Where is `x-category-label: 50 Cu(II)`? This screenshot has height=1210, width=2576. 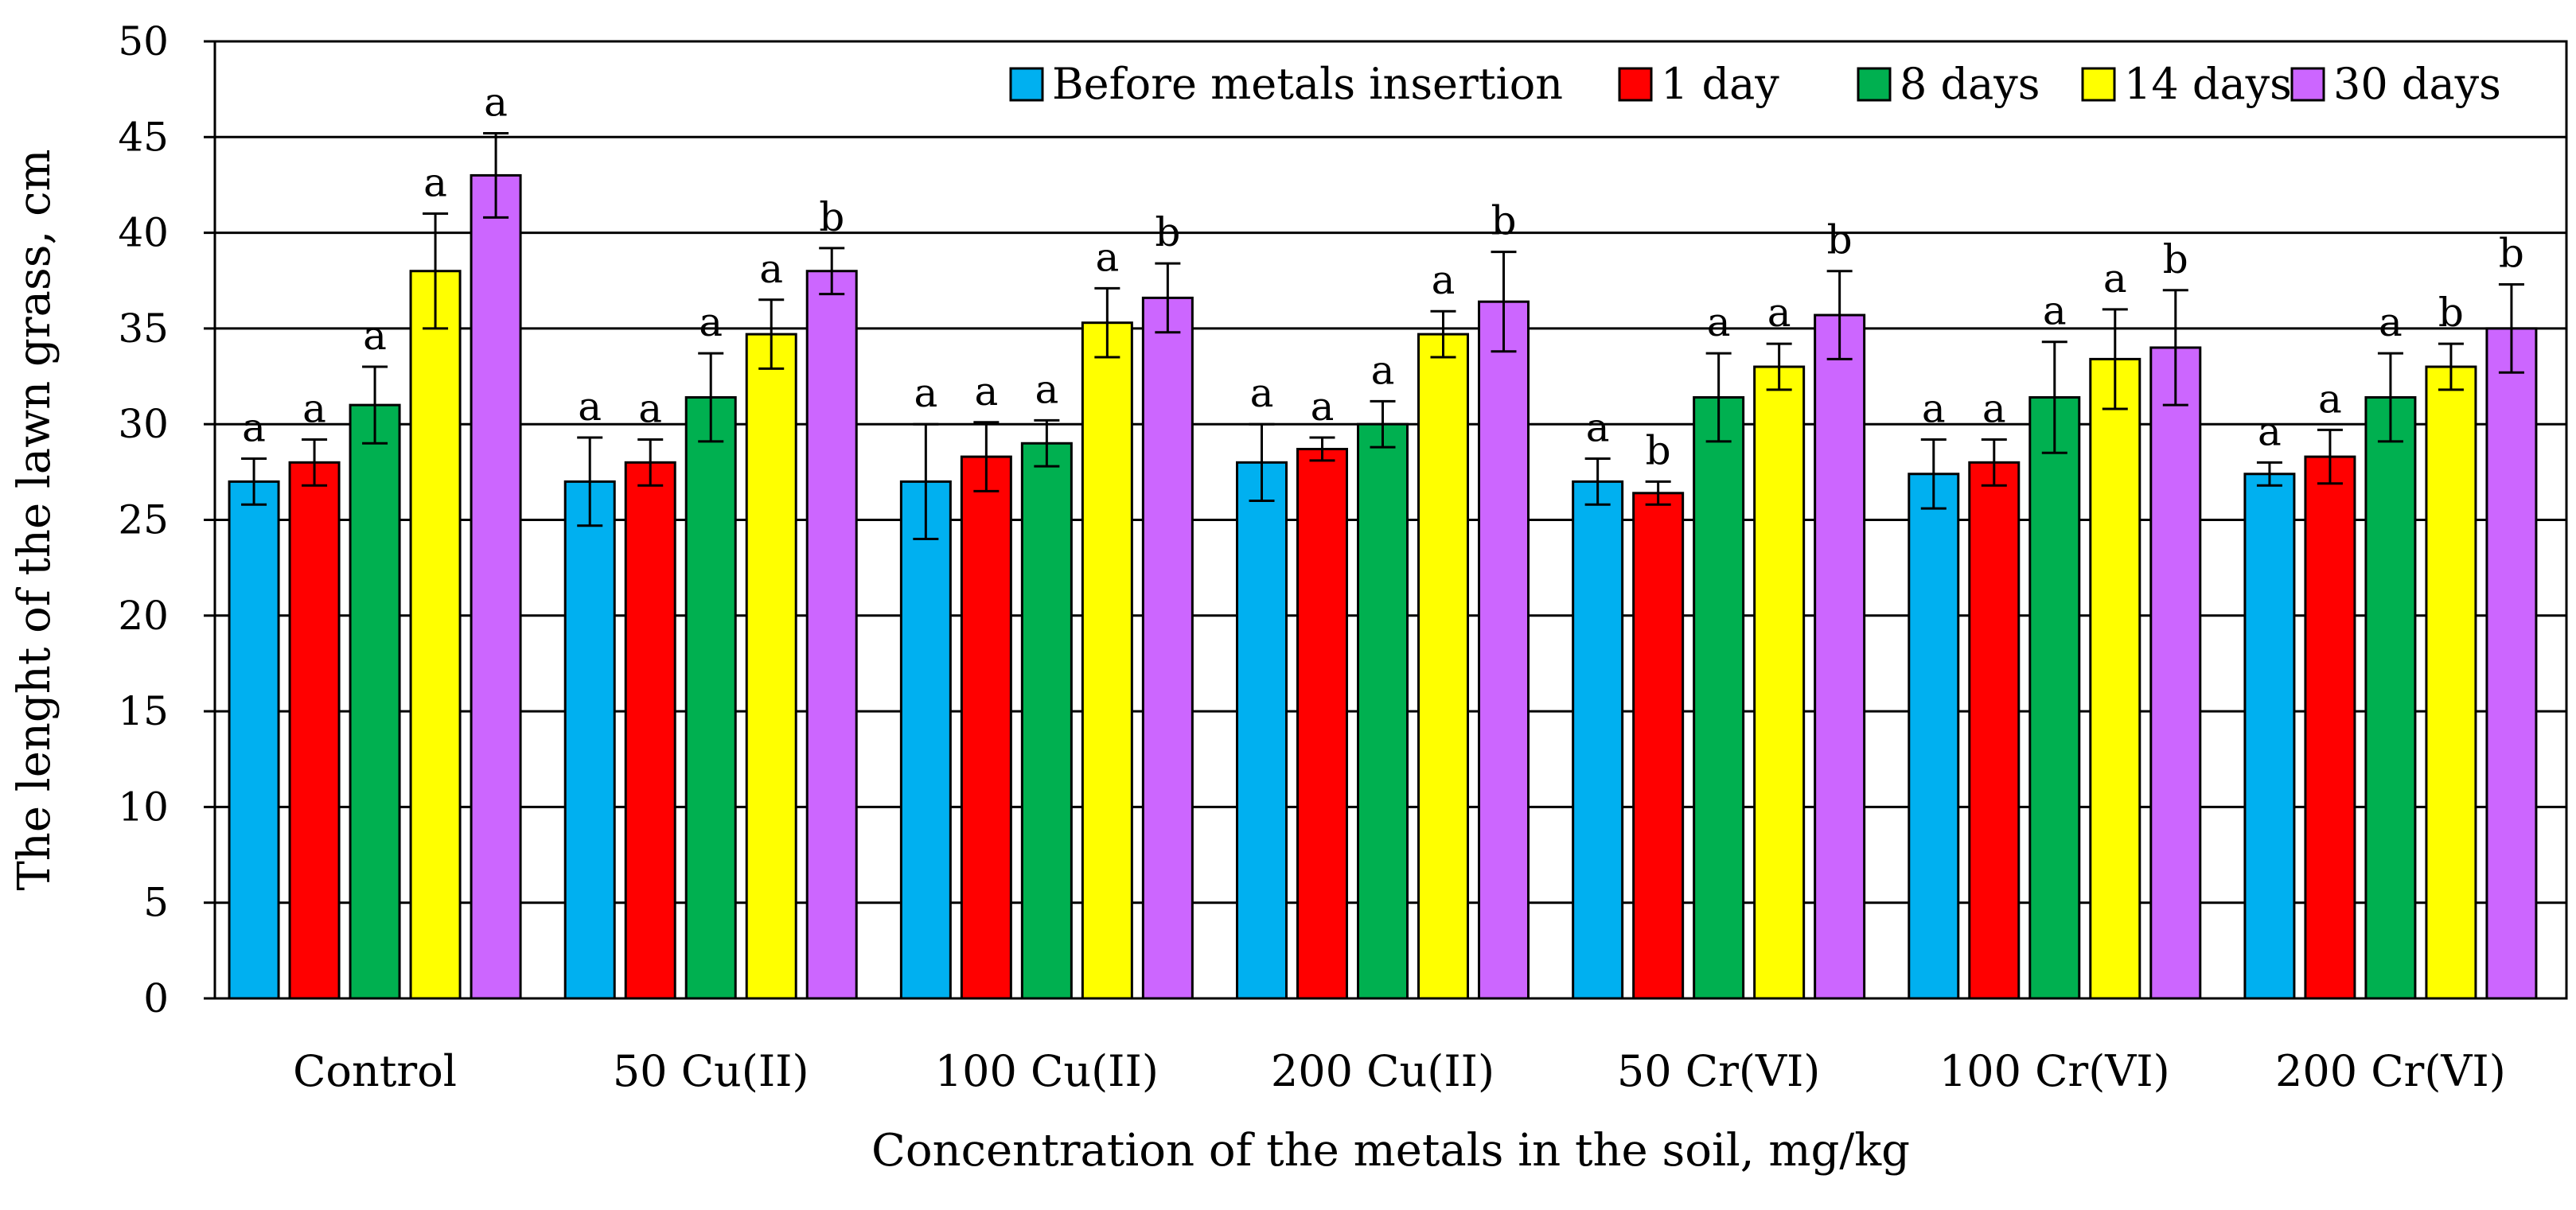
x-category-label: 50 Cu(II) is located at coordinates (711, 1071).